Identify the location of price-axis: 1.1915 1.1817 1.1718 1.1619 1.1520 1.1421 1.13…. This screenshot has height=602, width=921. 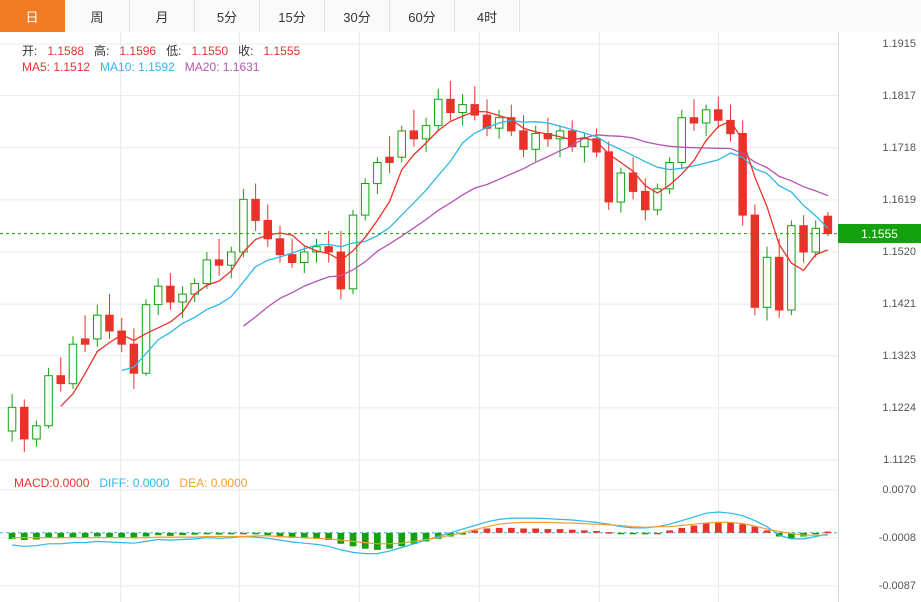
(879, 251).